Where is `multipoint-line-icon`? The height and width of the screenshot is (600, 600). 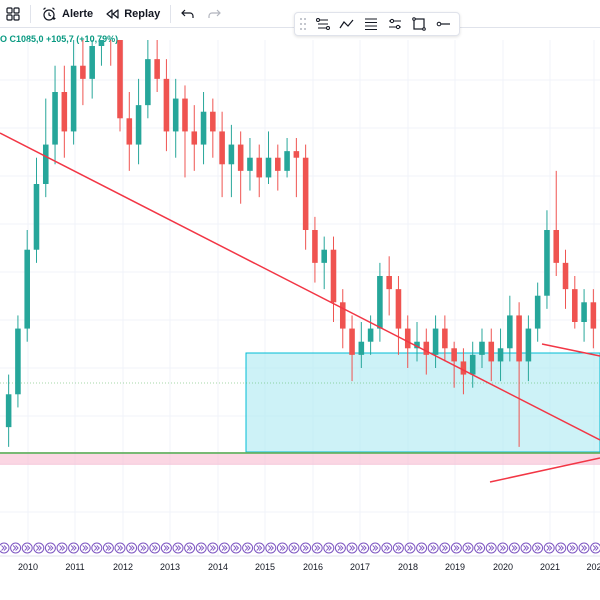 multipoint-line-icon is located at coordinates (323, 24).